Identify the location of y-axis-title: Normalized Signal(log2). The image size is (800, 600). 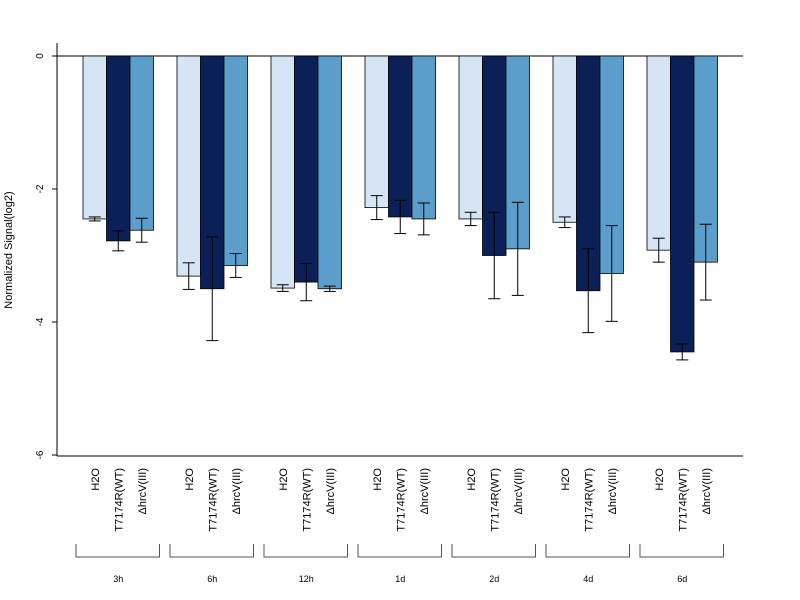
(9, 249).